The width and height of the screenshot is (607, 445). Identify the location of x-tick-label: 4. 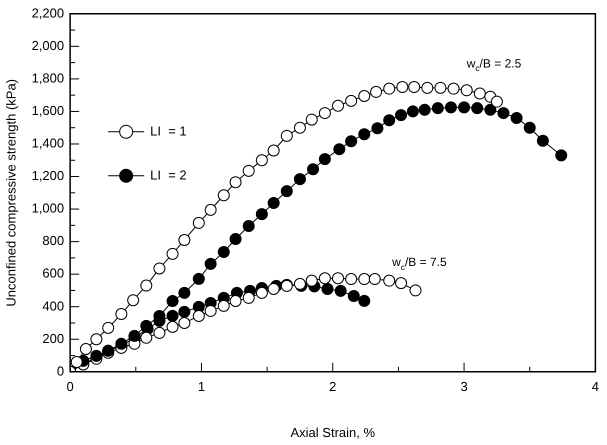
(595, 386).